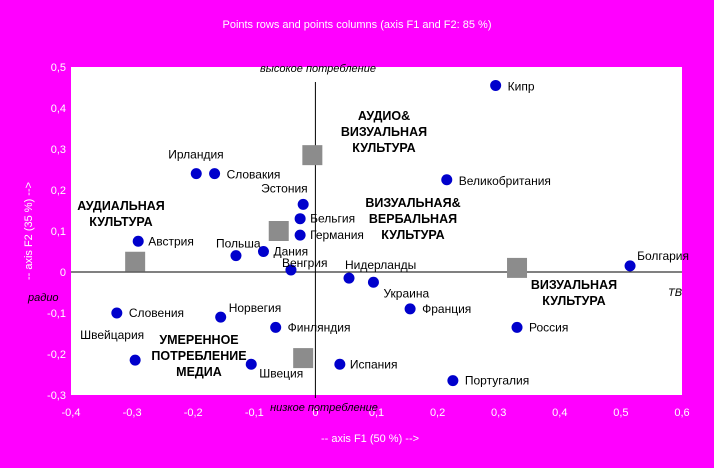  Describe the element at coordinates (56, 355) in the screenshot. I see `y-tick-label: -0,2` at that location.